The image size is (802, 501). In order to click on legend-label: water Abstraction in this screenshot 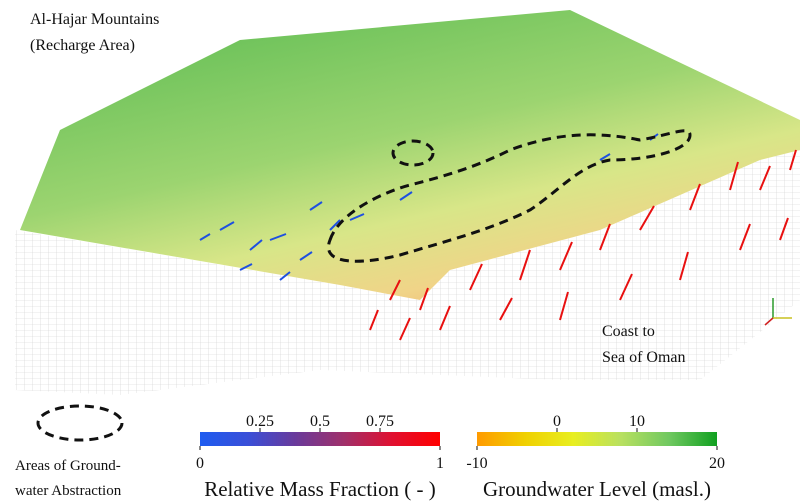, I will do `click(68, 491)`.